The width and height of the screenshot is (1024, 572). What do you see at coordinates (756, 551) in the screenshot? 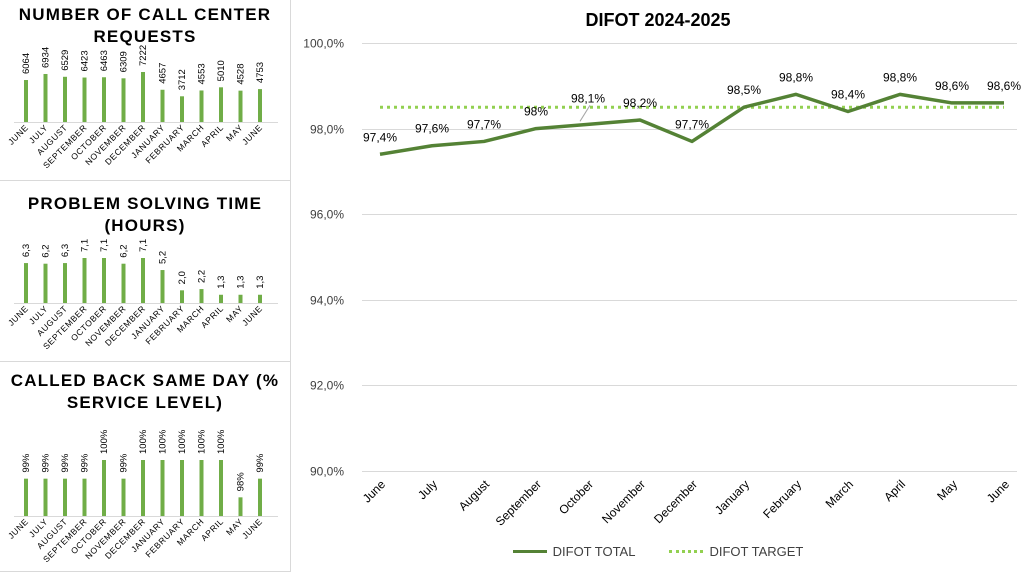
I see `legend-label-target: DIFOT TARGET` at bounding box center [756, 551].